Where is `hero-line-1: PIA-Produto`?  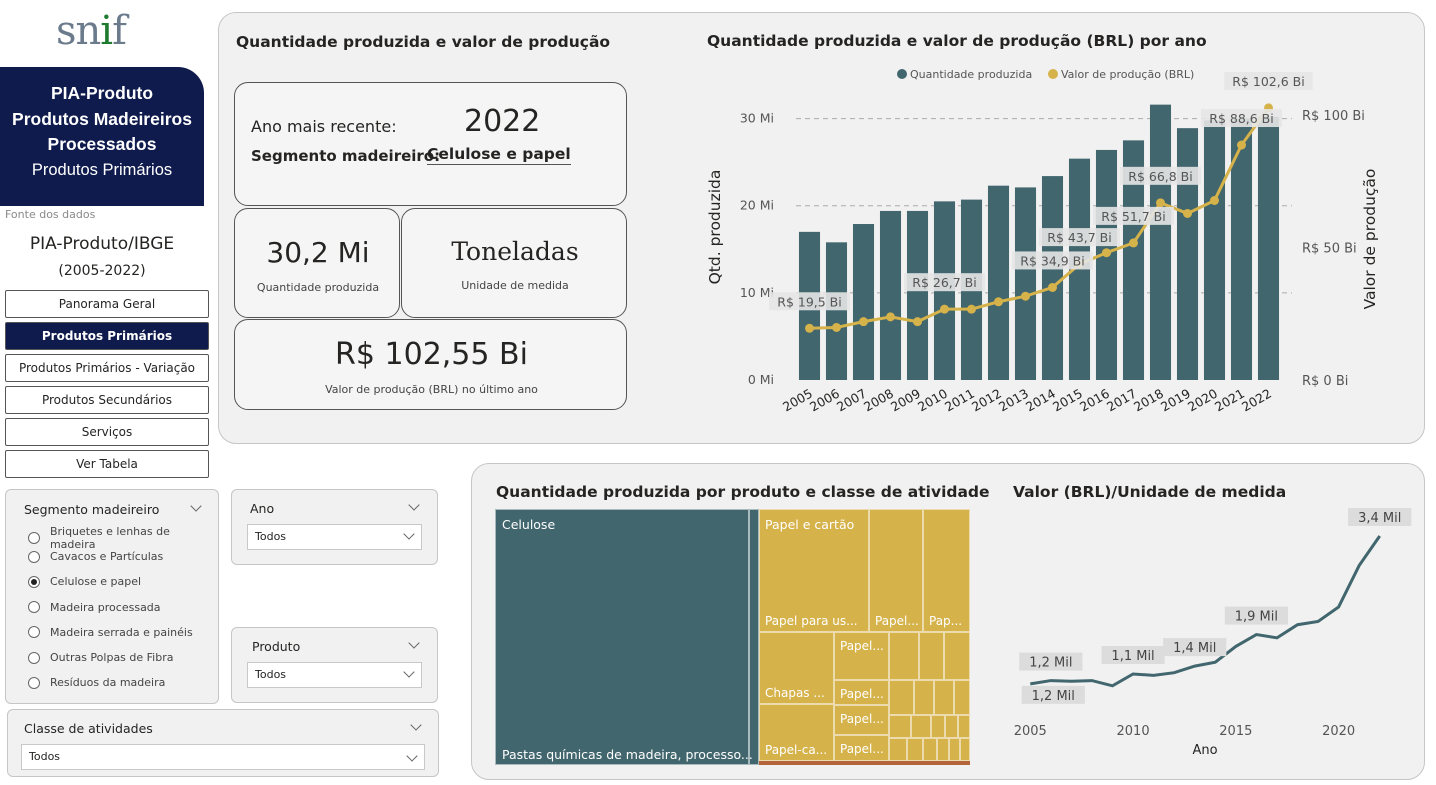
hero-line-1: PIA-Produto is located at coordinates (102, 93).